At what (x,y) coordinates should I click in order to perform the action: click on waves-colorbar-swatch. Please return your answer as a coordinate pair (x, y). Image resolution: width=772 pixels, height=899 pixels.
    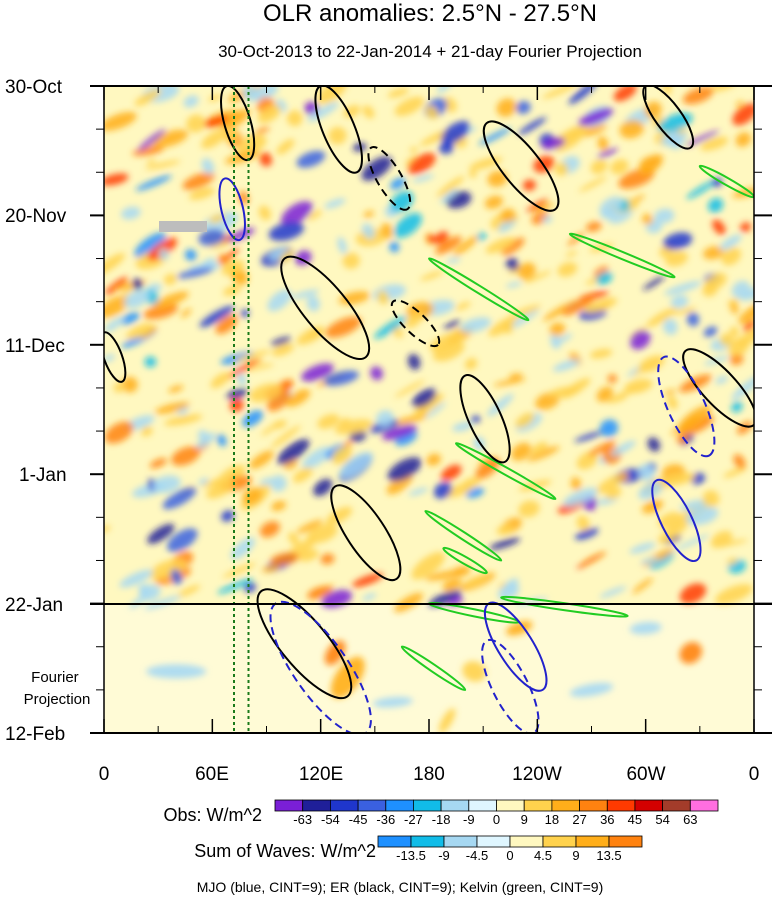
    Looking at the image, I should click on (592, 841).